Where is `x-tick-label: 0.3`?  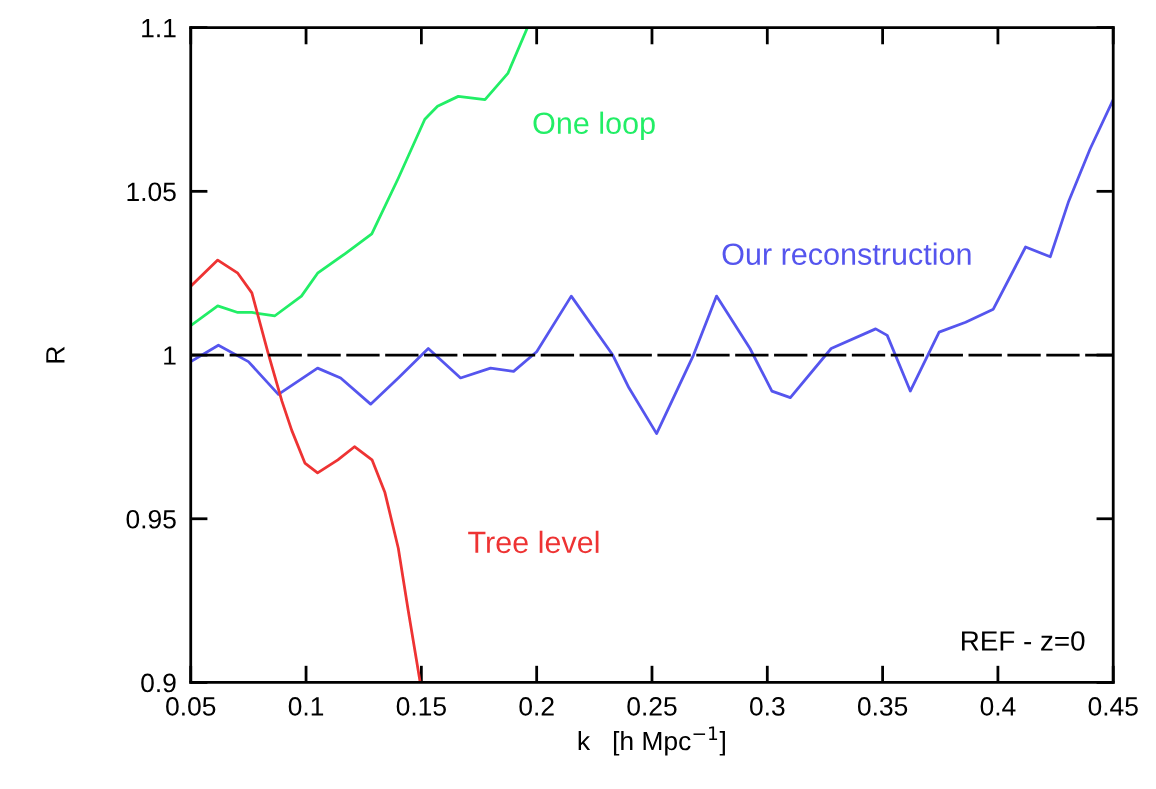 x-tick-label: 0.3 is located at coordinates (767, 706).